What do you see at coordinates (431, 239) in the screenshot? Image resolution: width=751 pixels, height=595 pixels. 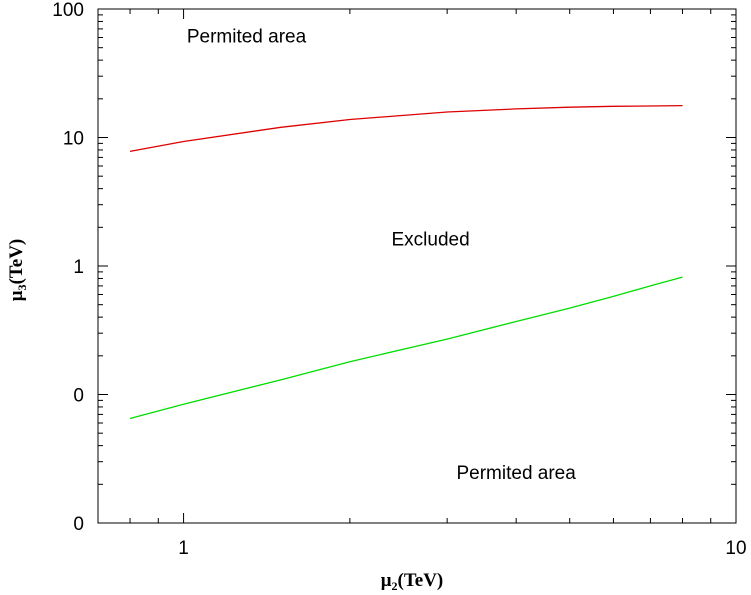 I see `annotation-2: Excluded` at bounding box center [431, 239].